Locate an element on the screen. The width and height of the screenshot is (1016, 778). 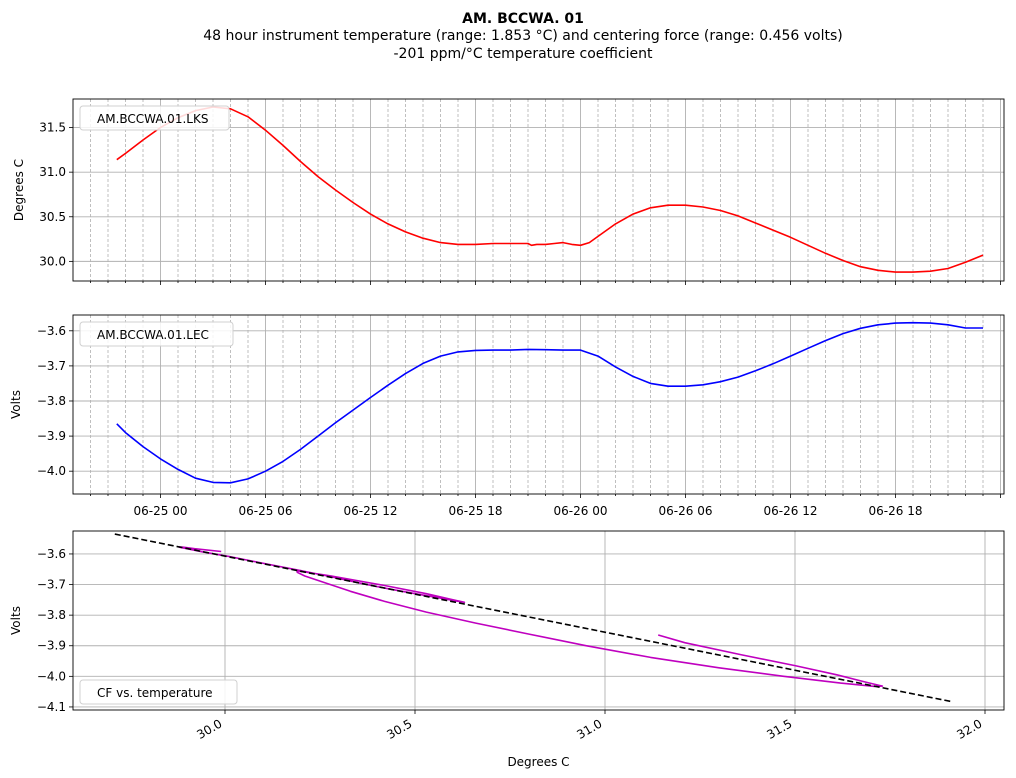
x-tick-label: 30.0 is located at coordinates (209, 728).